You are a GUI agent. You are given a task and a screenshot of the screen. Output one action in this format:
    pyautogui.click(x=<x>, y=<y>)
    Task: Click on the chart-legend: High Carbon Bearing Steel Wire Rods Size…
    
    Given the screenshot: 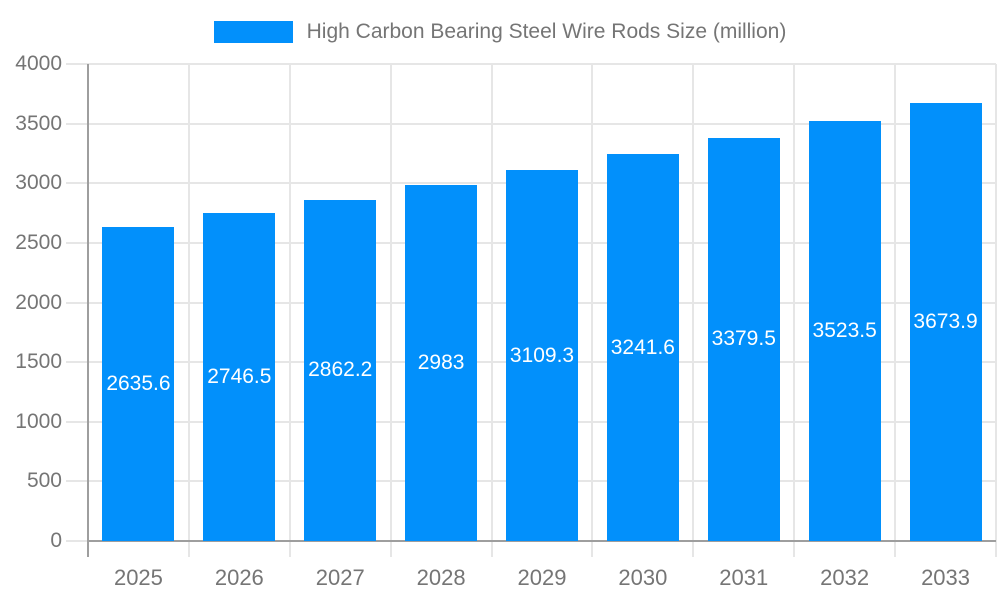 What is the action you would take?
    pyautogui.click(x=500, y=32)
    